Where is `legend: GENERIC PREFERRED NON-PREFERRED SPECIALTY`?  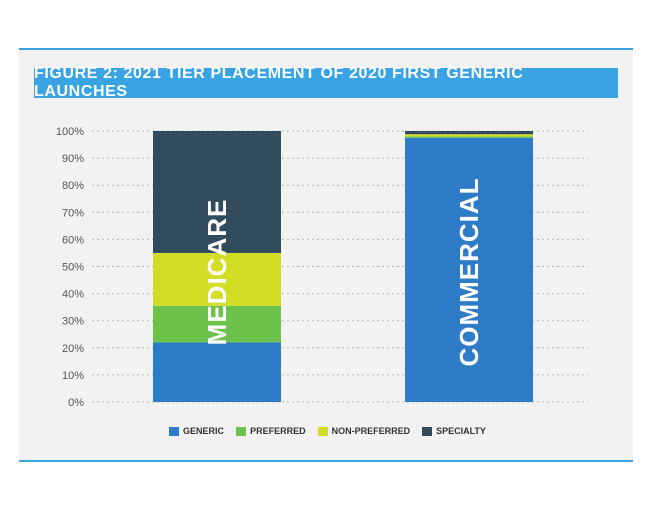 legend: GENERIC PREFERRED NON-PREFERRED SPECIALTY is located at coordinates (327, 431).